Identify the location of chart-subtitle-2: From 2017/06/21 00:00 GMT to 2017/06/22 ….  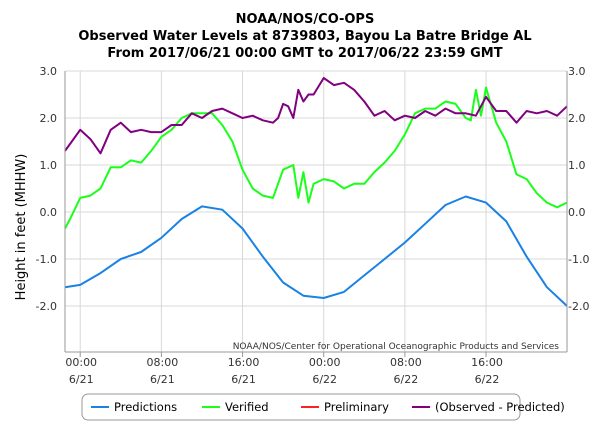
(304, 53).